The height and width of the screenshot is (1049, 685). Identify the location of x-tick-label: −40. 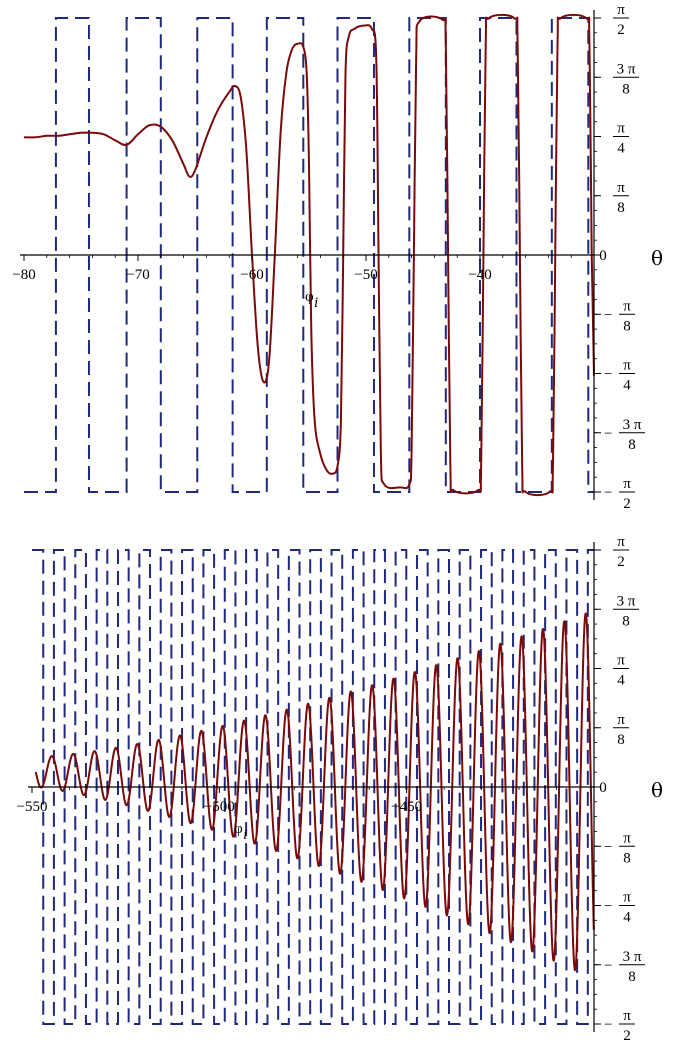
(479, 275).